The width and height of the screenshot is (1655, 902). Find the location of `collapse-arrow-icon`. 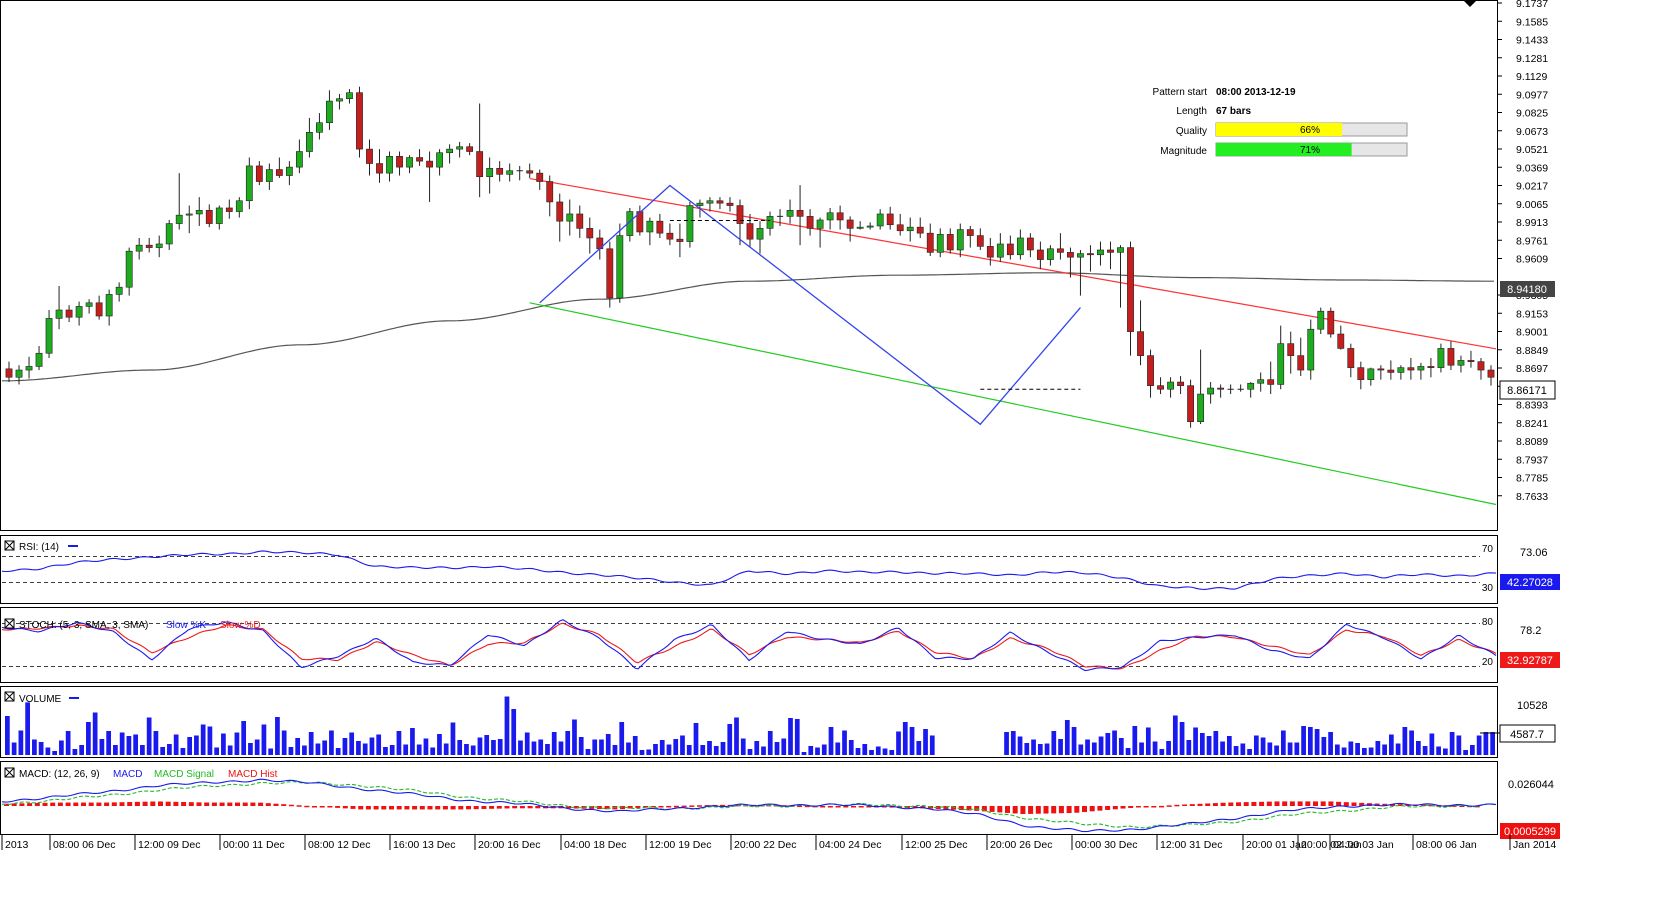

collapse-arrow-icon is located at coordinates (1470, 4).